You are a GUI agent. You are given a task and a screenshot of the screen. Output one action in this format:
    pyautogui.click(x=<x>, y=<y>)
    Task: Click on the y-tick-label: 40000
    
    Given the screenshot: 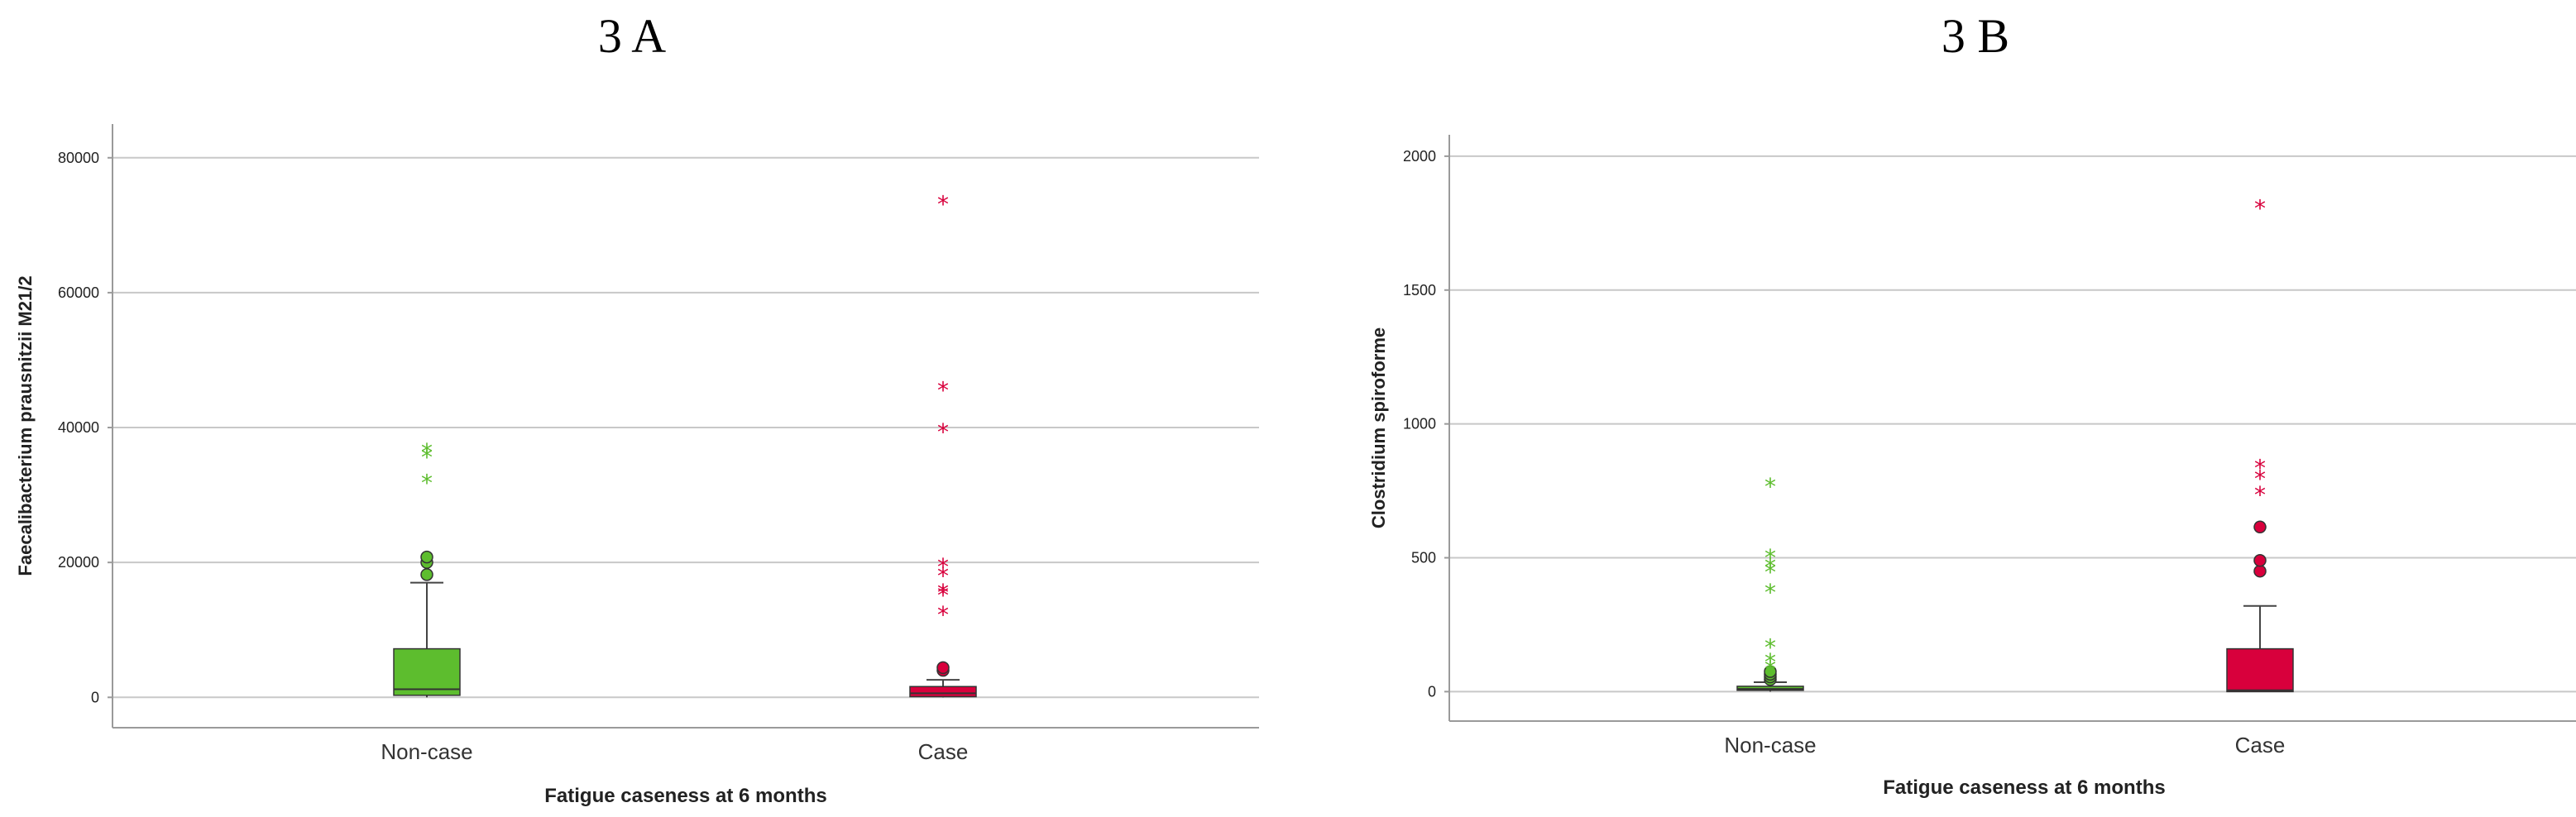 What is the action you would take?
    pyautogui.click(x=78, y=427)
    